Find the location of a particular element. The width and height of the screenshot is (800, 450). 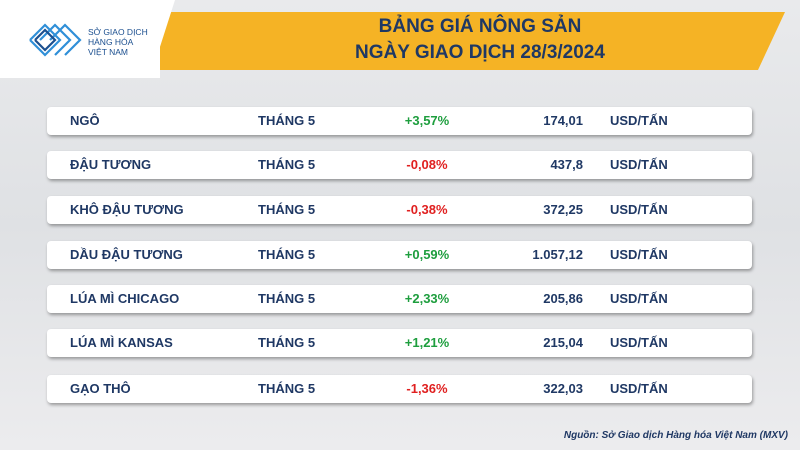

change: +2,33% is located at coordinates (427, 298).